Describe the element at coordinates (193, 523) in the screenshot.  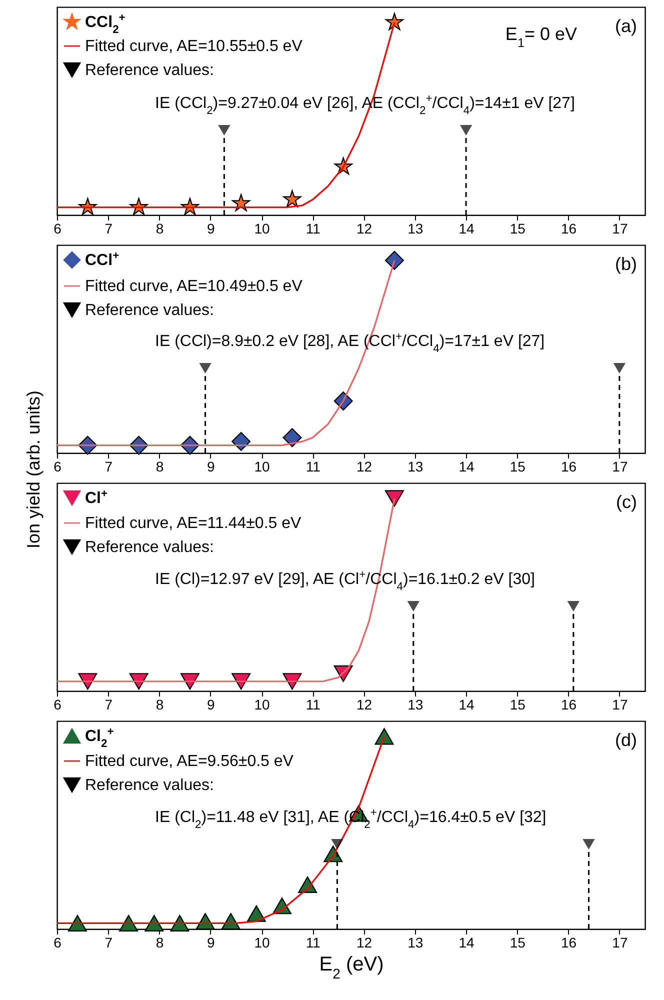
I see `legend-label: Fitted curve, AE=11.44±0.5 eV` at that location.